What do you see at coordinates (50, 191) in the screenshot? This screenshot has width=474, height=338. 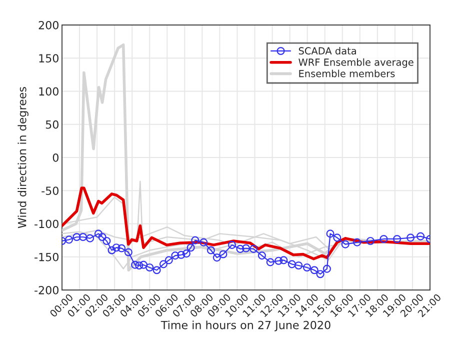 I see `y-tick-label: -50` at bounding box center [50, 191].